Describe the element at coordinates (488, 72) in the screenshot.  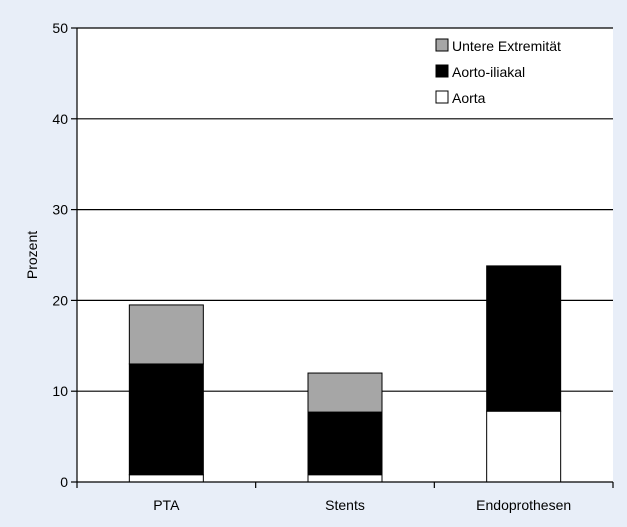
I see `legend-label: Aorto-iliakal` at that location.